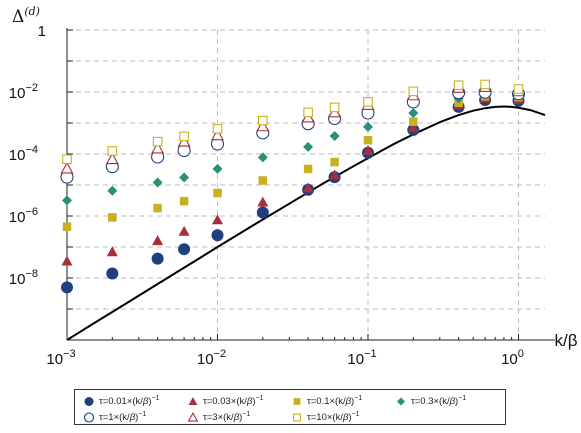  What do you see at coordinates (325, 417) in the screenshot?
I see `legend-item: τ=10×(k/β)−1` at bounding box center [325, 417].